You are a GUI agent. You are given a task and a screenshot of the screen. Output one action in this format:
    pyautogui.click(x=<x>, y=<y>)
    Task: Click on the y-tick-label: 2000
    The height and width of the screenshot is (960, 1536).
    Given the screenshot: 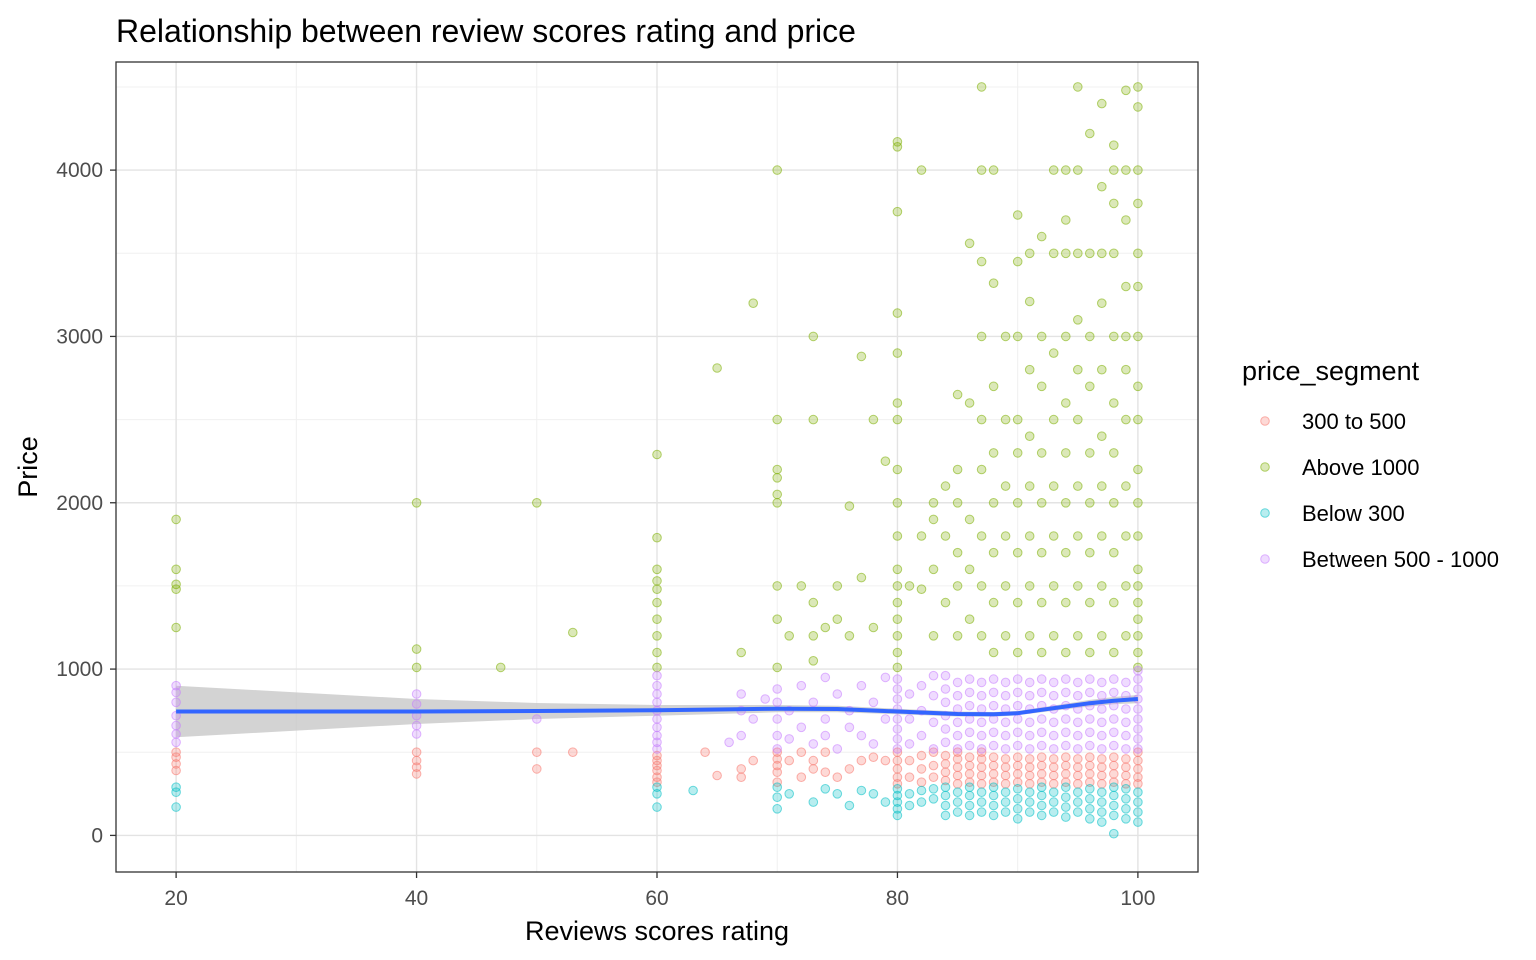 What is the action you would take?
    pyautogui.click(x=79, y=503)
    